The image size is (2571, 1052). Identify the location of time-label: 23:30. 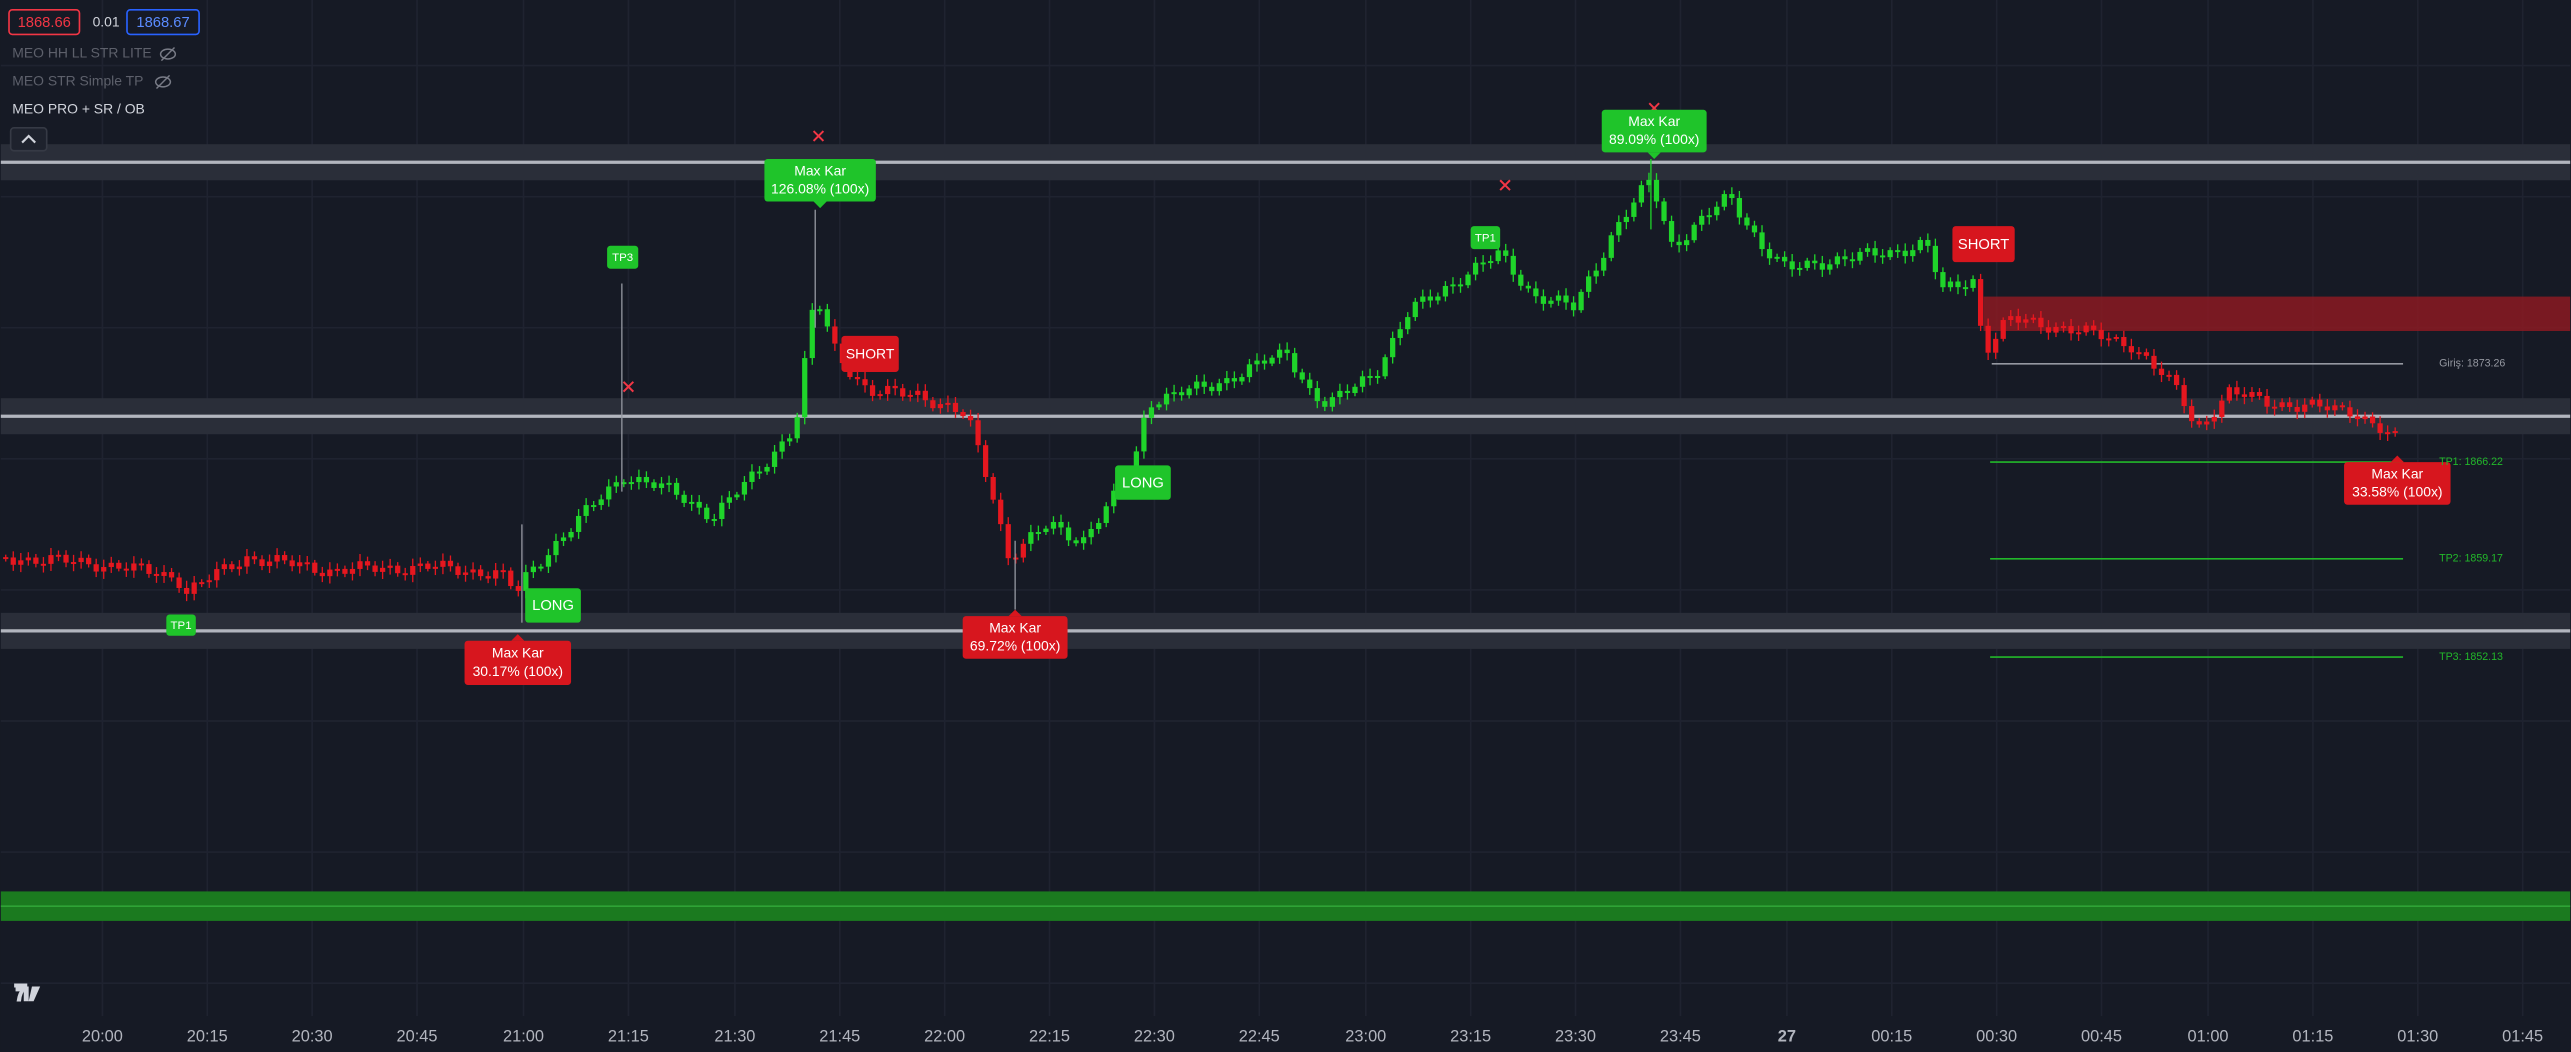
(1575, 1037).